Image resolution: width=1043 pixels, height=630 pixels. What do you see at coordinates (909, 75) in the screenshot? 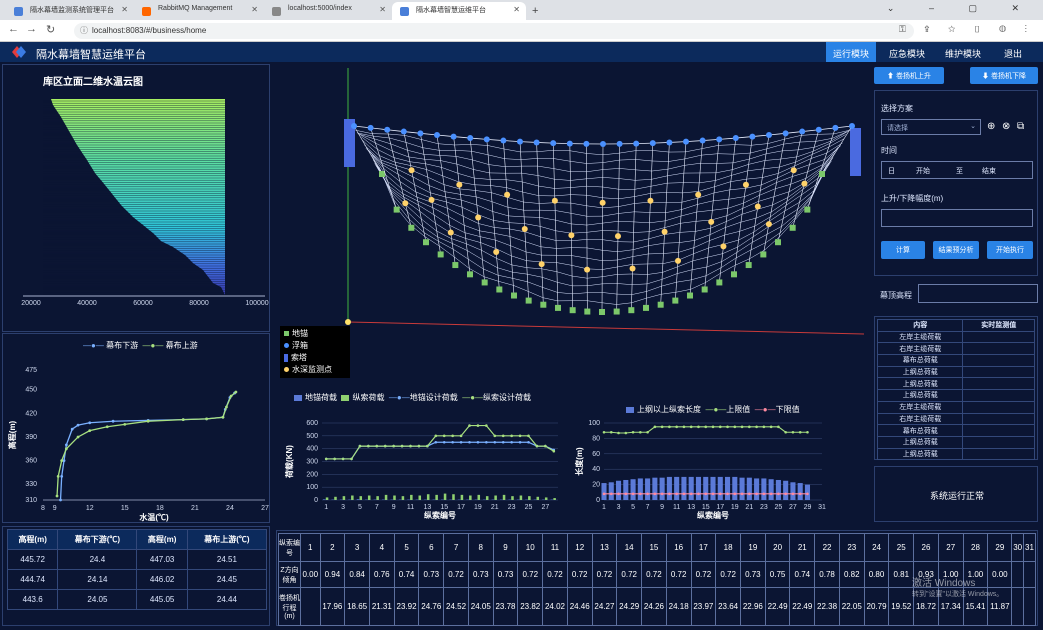
I see `winch-up-button: ⬆ 卷扬机上升` at bounding box center [909, 75].